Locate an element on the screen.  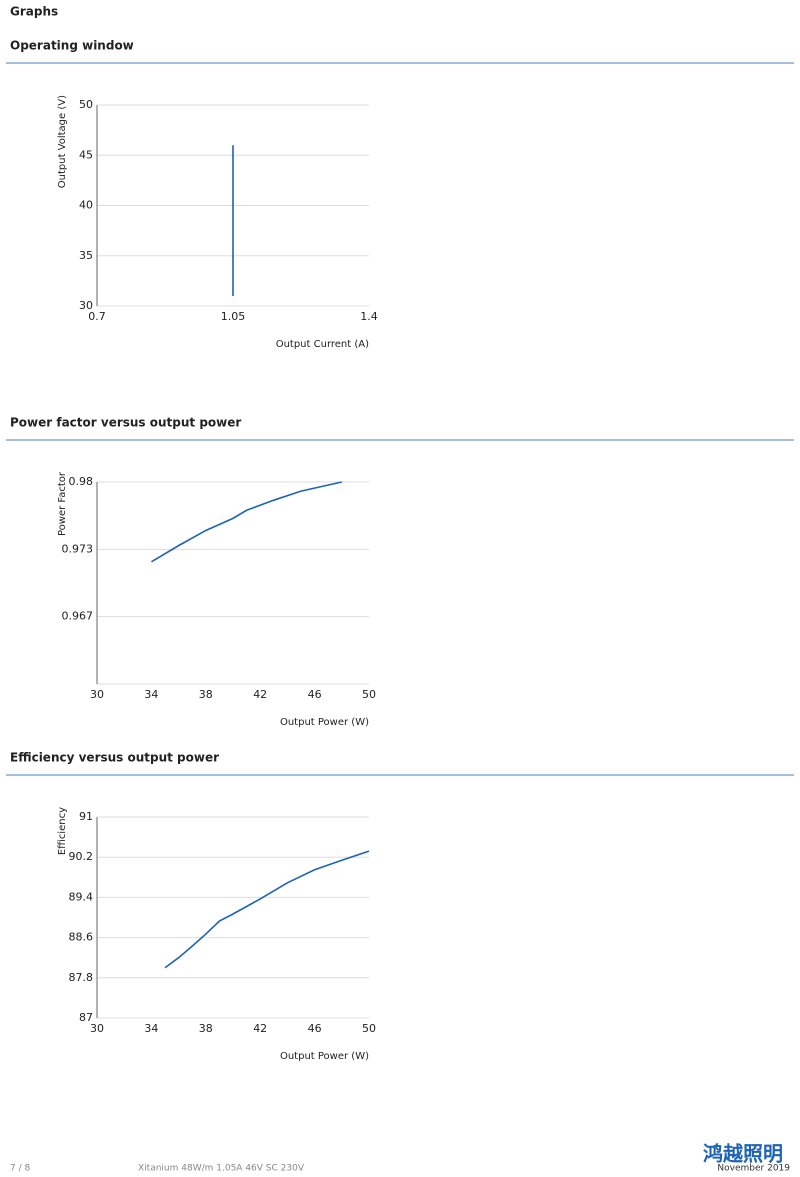
section-title: Operating window is located at coordinates (72, 46).